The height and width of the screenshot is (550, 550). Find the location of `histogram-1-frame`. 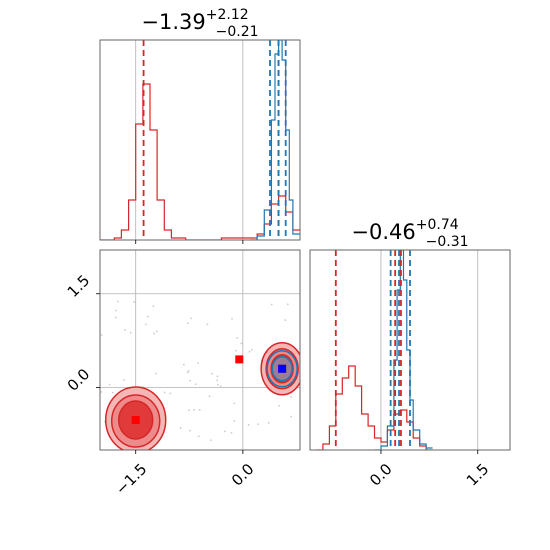

histogram-1-frame is located at coordinates (200, 140).